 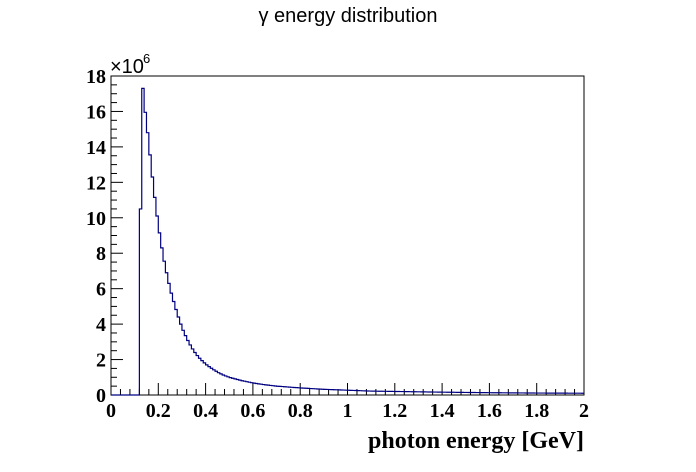 What do you see at coordinates (394, 411) in the screenshot?
I see `x-tick-label: 1.2` at bounding box center [394, 411].